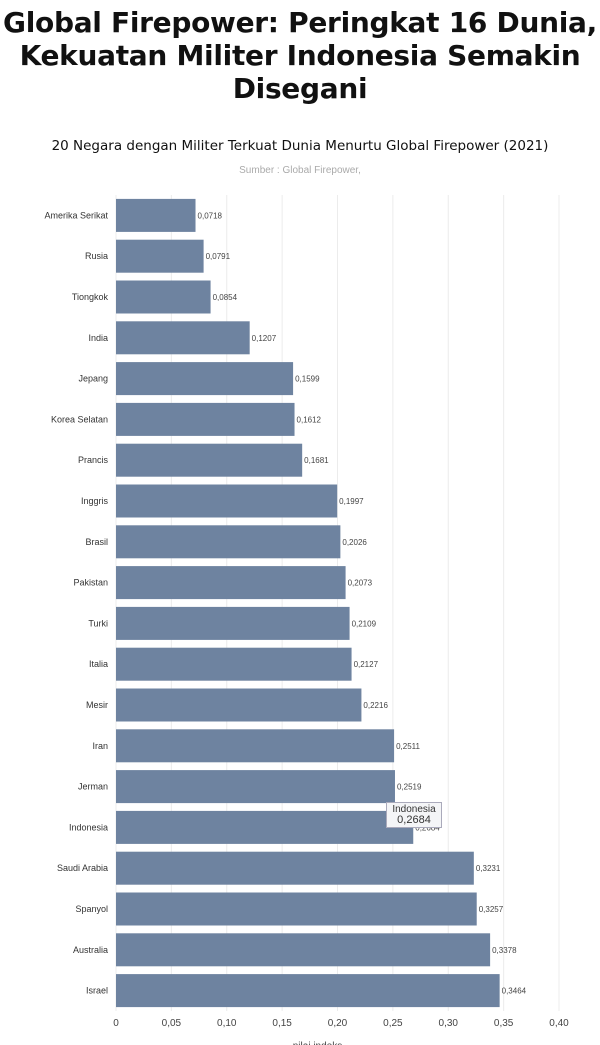 This screenshot has width=600, height=1045. I want to click on category-label: Jepang, so click(93, 379).